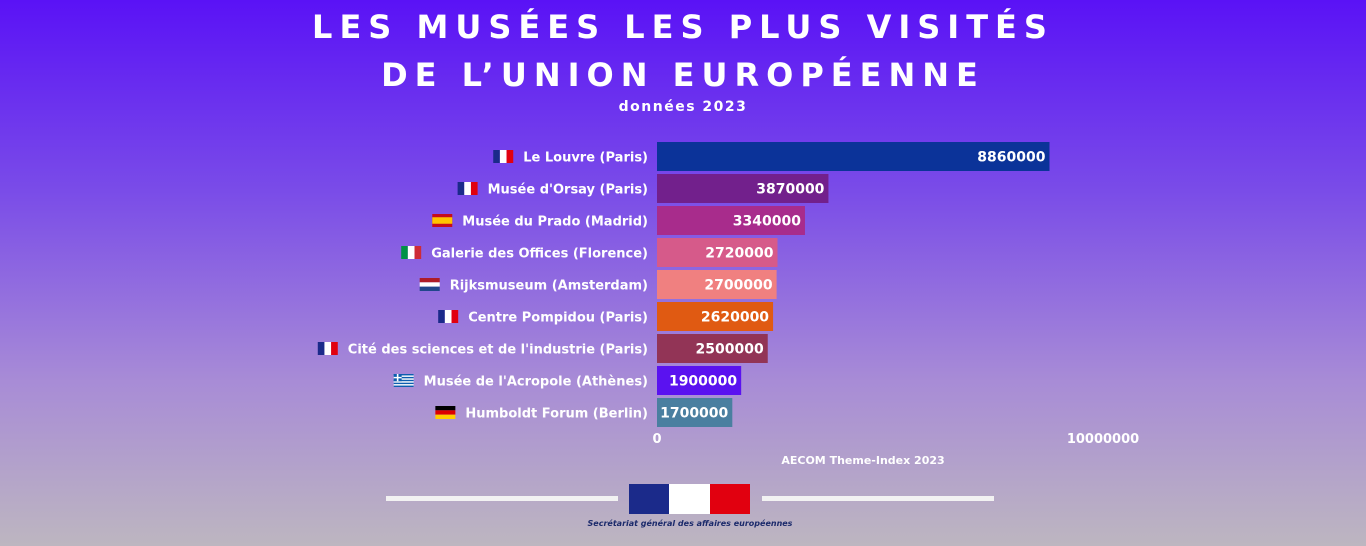 The width and height of the screenshot is (1366, 546). I want to click on greece-flag-icon, so click(403, 380).